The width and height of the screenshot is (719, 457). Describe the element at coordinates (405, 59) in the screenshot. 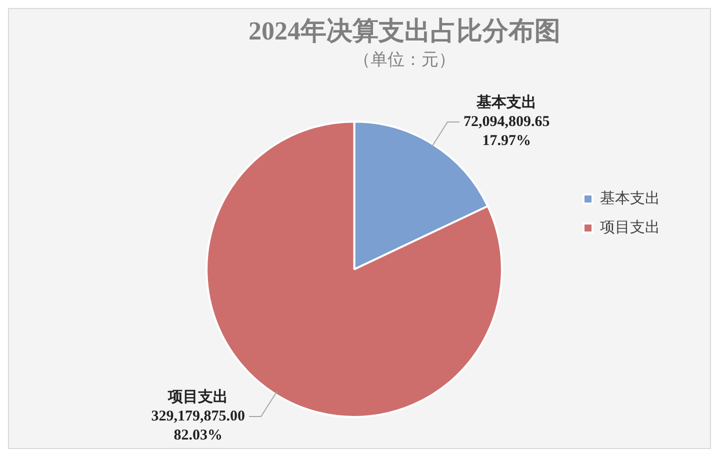

I see `chart-subtitle: （单位：元）` at that location.